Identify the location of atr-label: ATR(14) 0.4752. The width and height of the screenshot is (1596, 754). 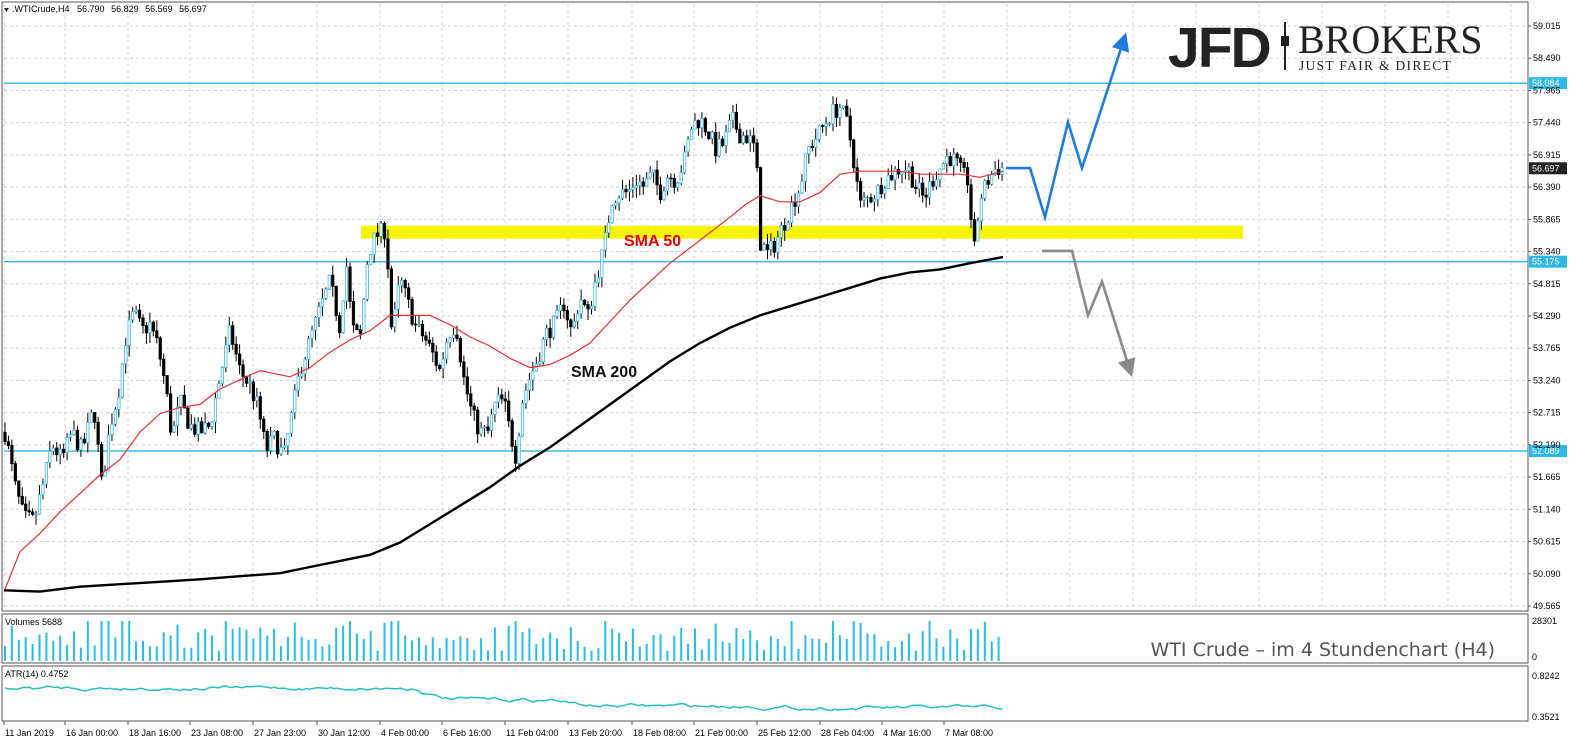
(36, 674).